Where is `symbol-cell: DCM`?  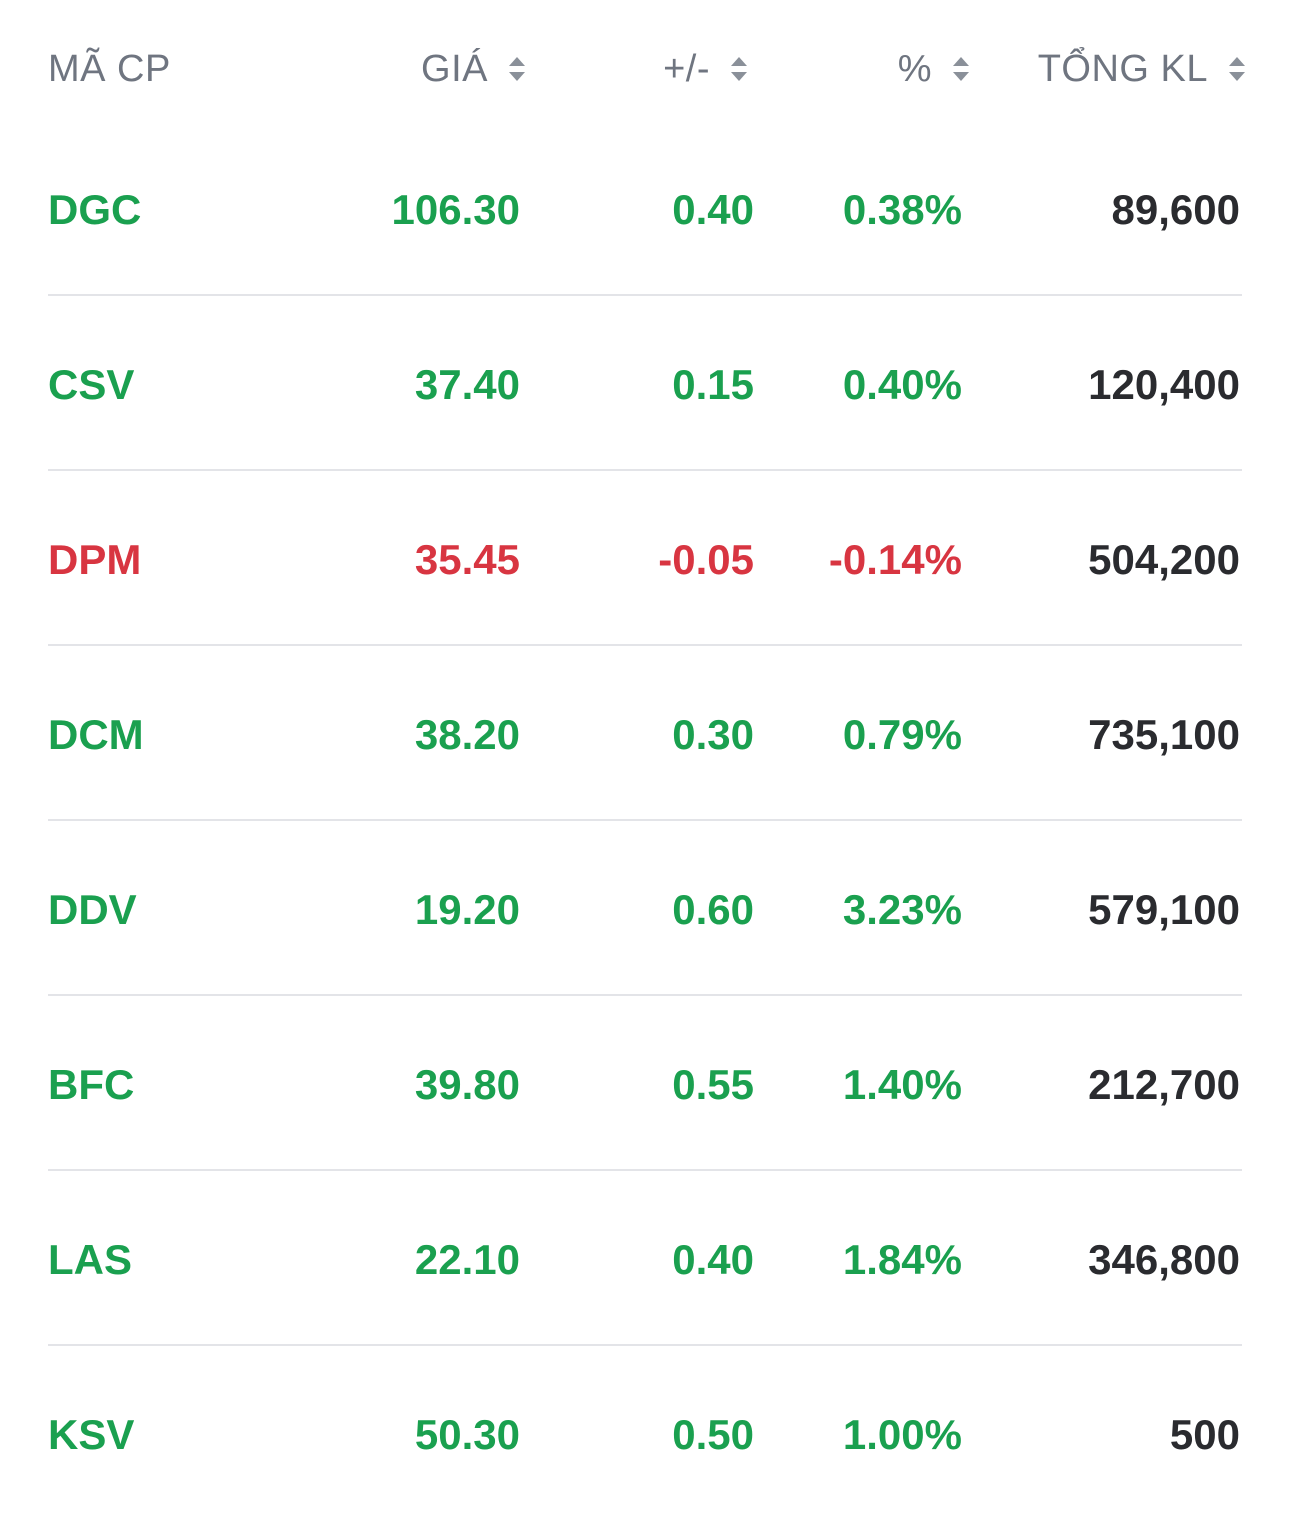
symbol-cell: DCM is located at coordinates (96, 734).